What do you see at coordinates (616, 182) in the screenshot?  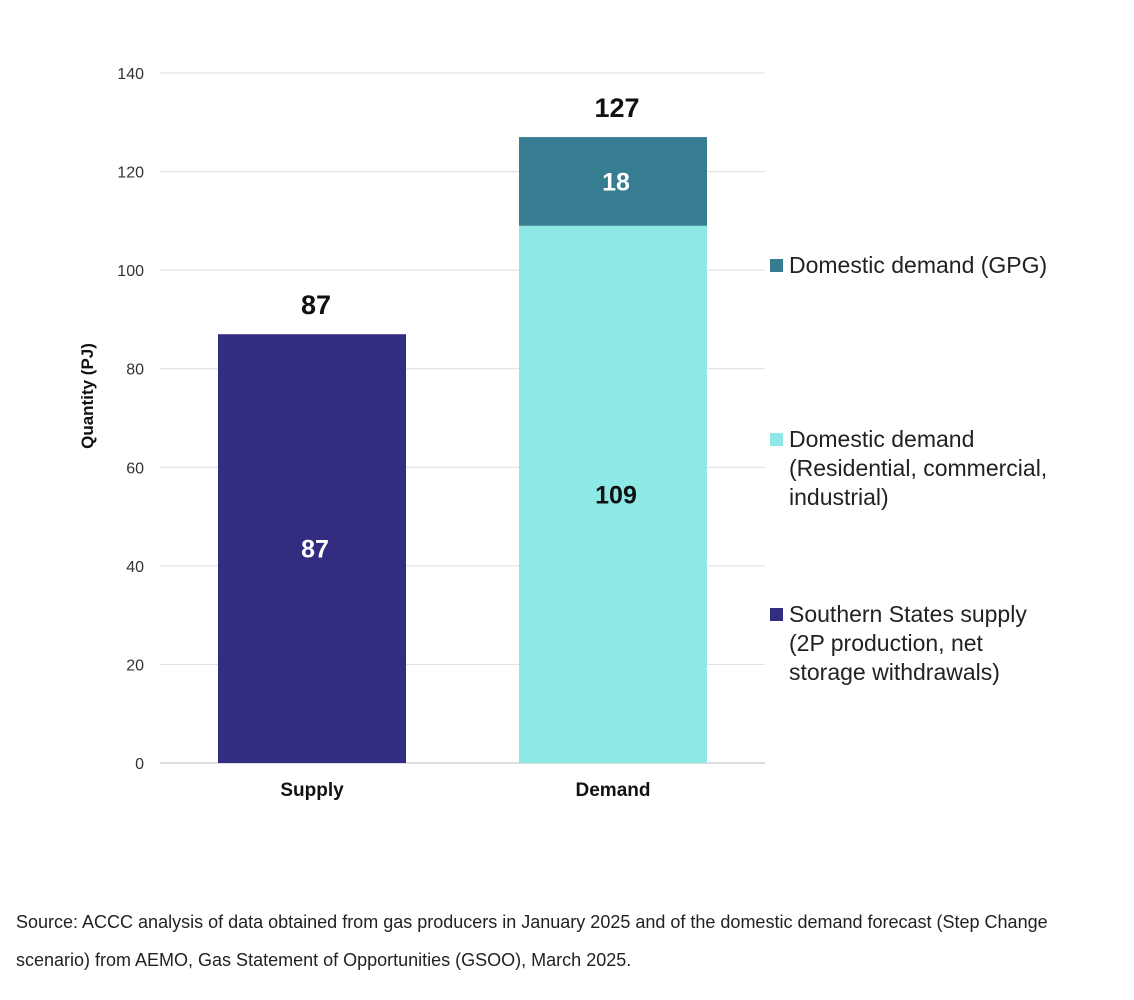 I see `data-label: 18` at bounding box center [616, 182].